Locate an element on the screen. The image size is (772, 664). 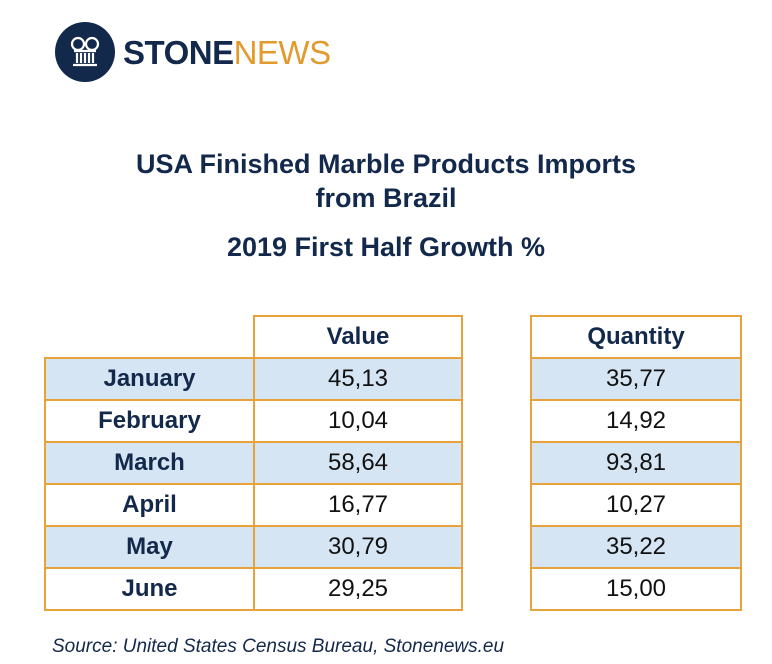
value-cell: 45,13 is located at coordinates (358, 379).